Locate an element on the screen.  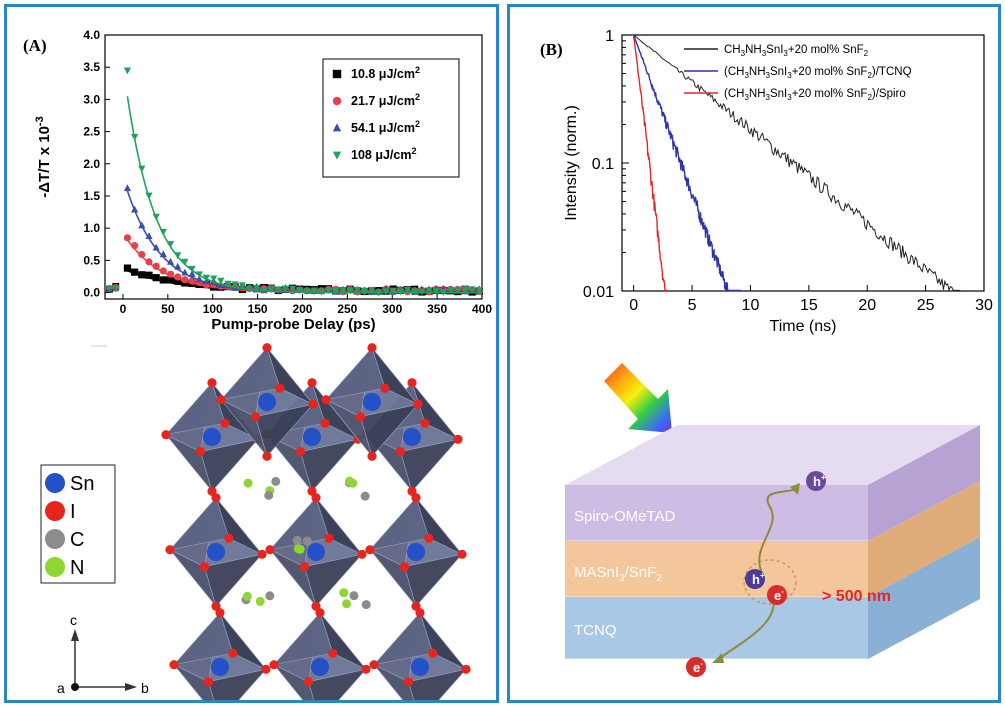
hole-exciton-sign: + is located at coordinates (762, 575).